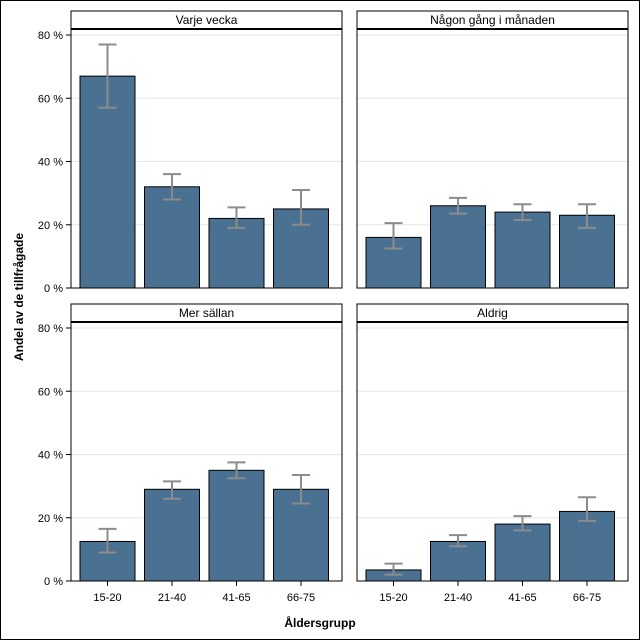 The image size is (640, 640). I want to click on panel-title: Någon gång i månaden, so click(492, 20).